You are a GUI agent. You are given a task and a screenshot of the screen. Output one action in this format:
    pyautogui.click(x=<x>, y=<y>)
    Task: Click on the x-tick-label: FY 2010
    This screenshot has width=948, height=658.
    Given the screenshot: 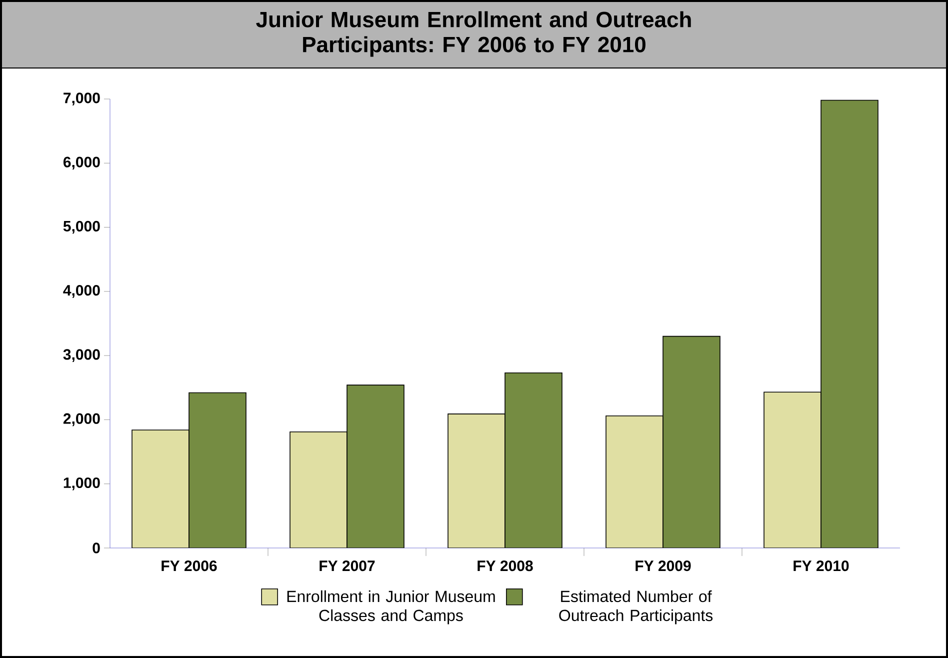 What is the action you would take?
    pyautogui.click(x=821, y=566)
    